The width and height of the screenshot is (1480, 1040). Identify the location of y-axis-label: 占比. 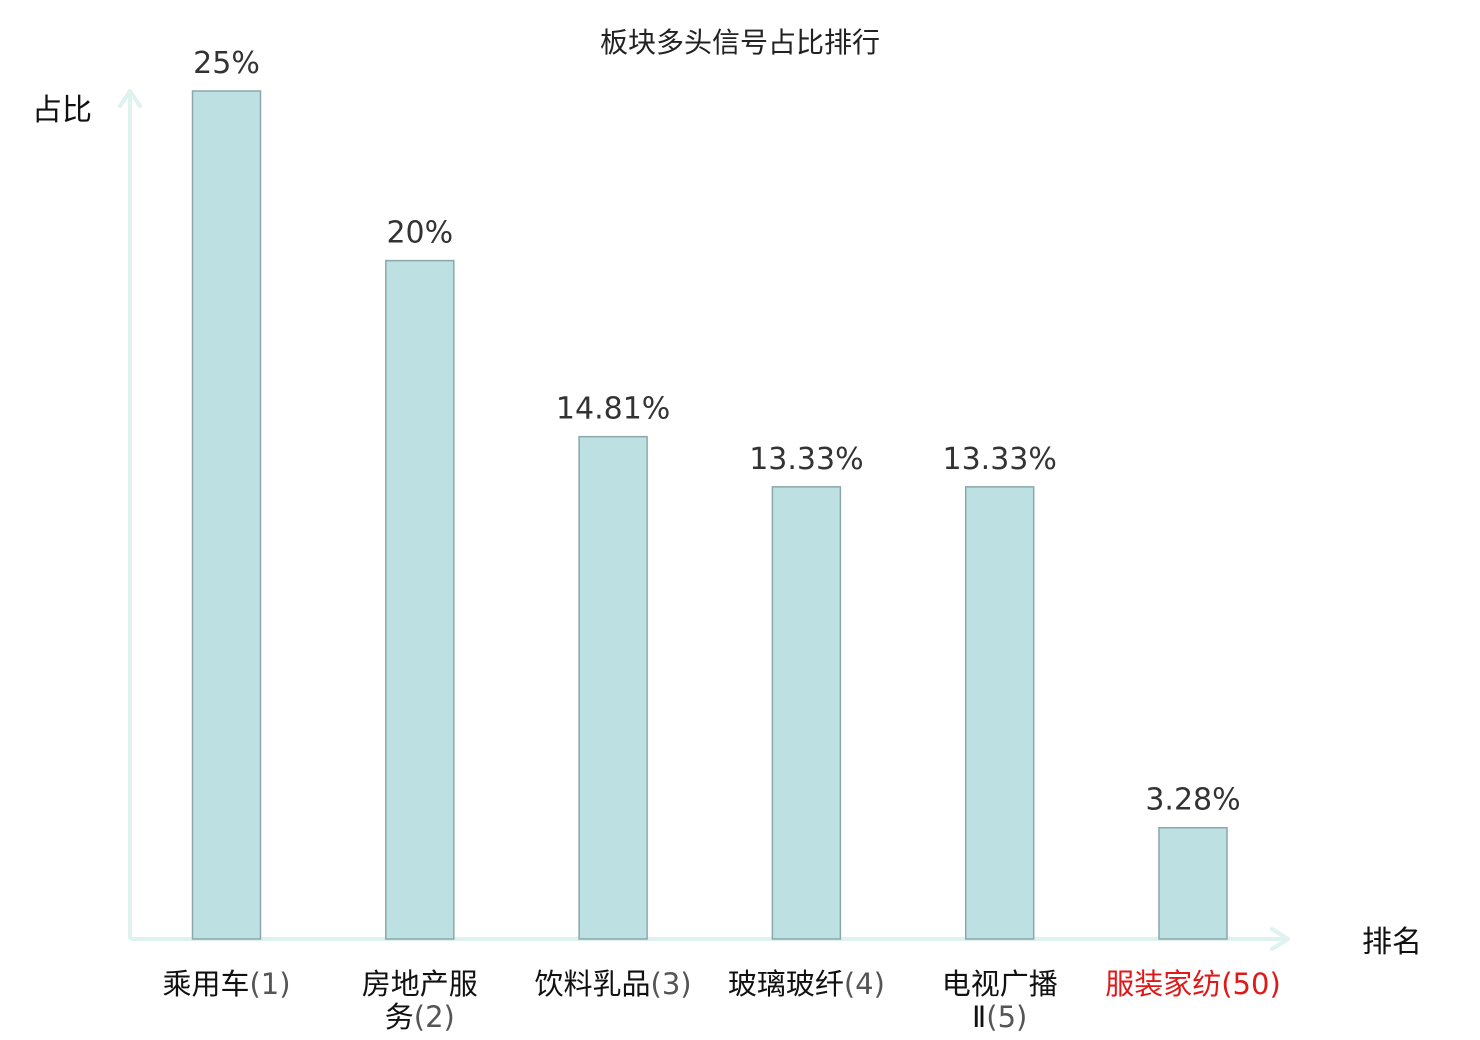
(62, 110).